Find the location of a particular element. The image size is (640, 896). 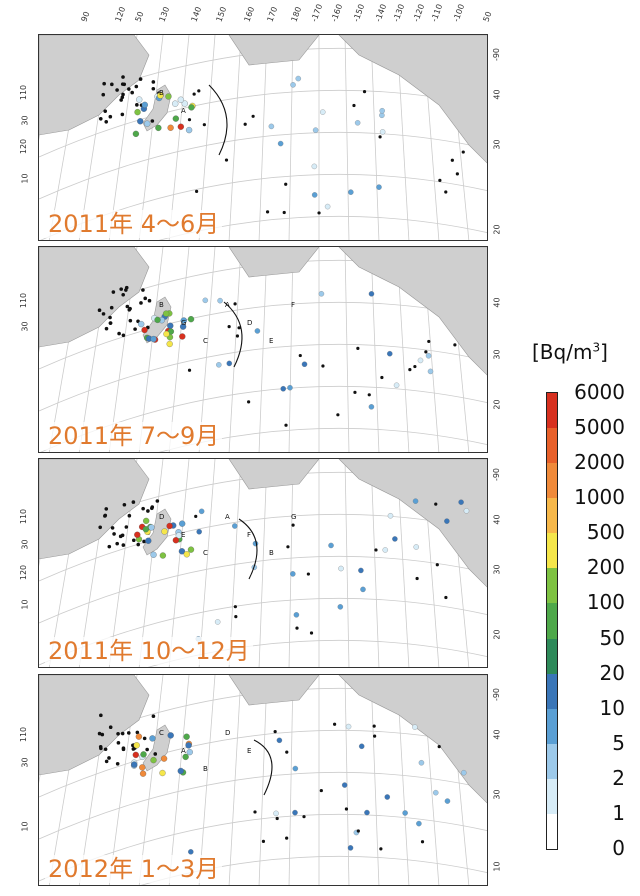

lat-label: 40 is located at coordinates (497, 94).